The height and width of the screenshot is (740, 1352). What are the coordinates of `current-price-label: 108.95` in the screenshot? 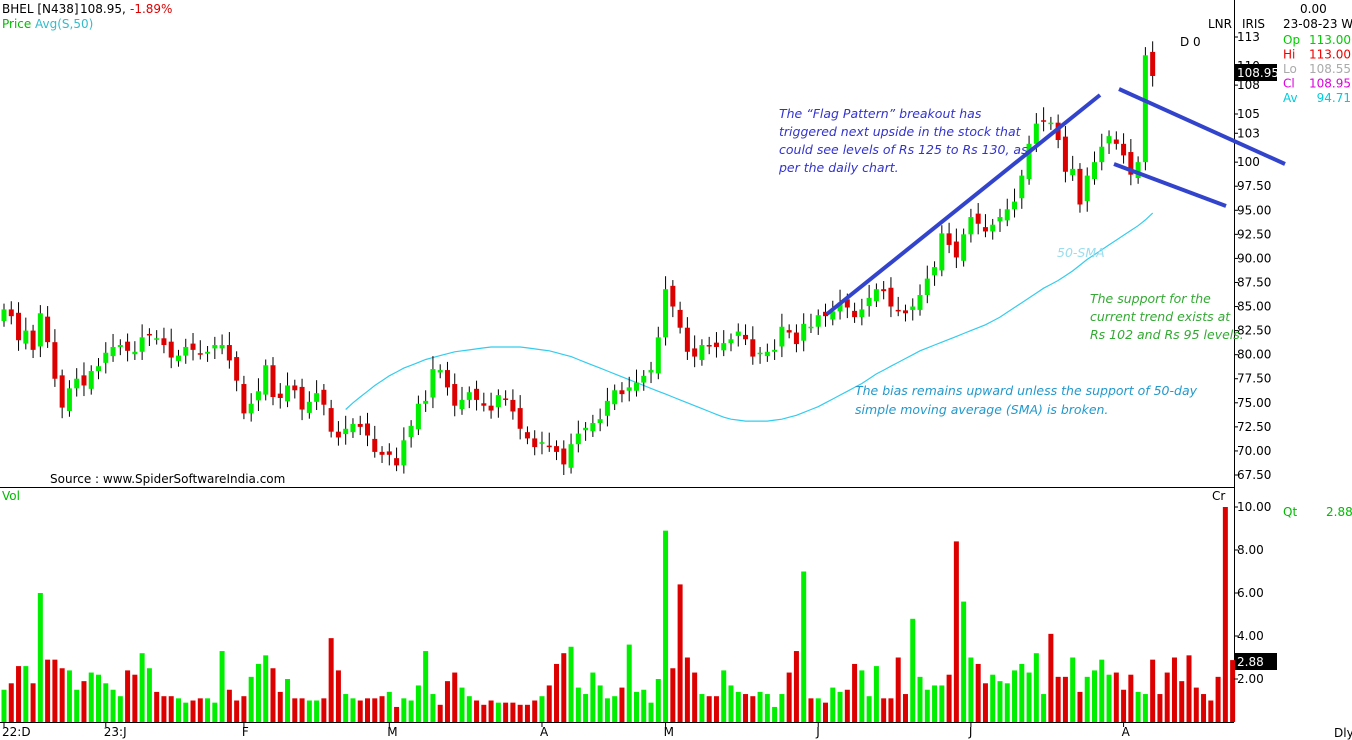 It's located at (1258, 73).